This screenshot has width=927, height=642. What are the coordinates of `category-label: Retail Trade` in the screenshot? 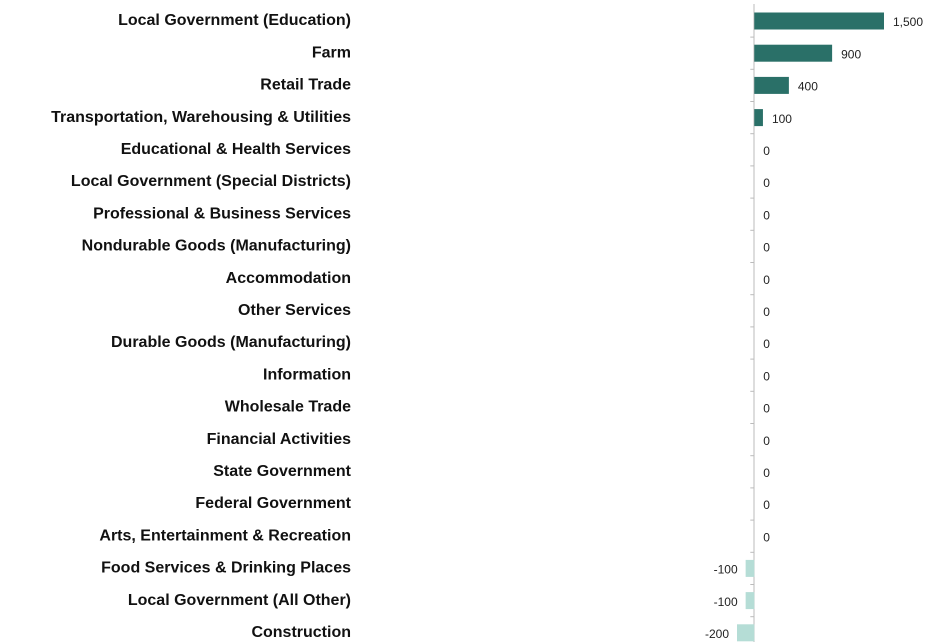 It's located at (305, 85).